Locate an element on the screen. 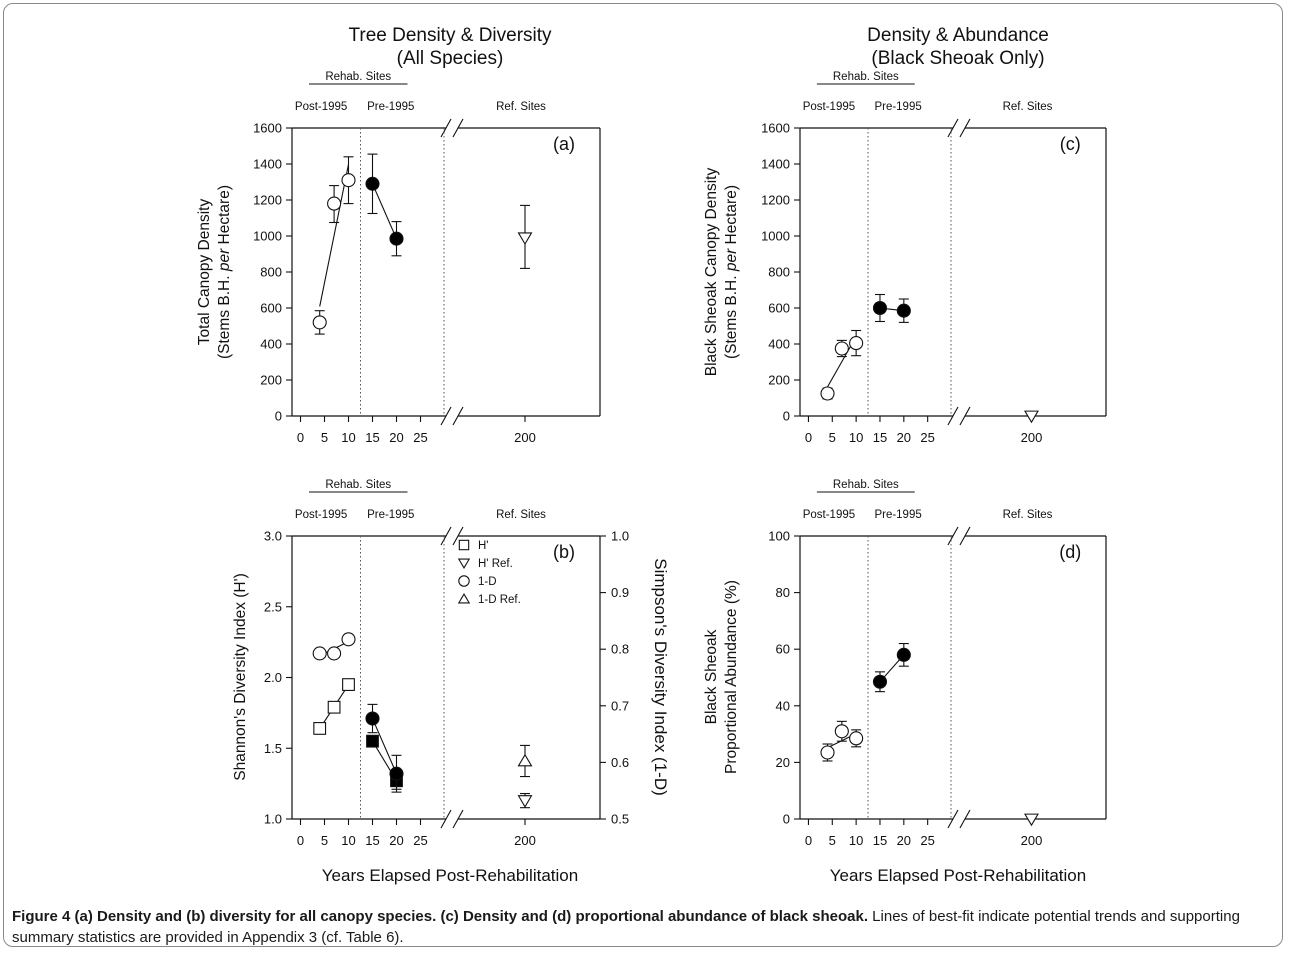  y-axis-label-line2: (Stems B.H. per Hectare) is located at coordinates (224, 272).